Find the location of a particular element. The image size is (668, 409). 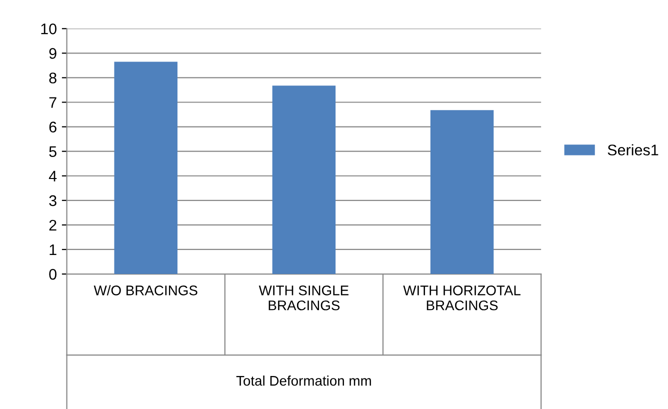

x-axis-title: Total Deformation mm is located at coordinates (303, 381).